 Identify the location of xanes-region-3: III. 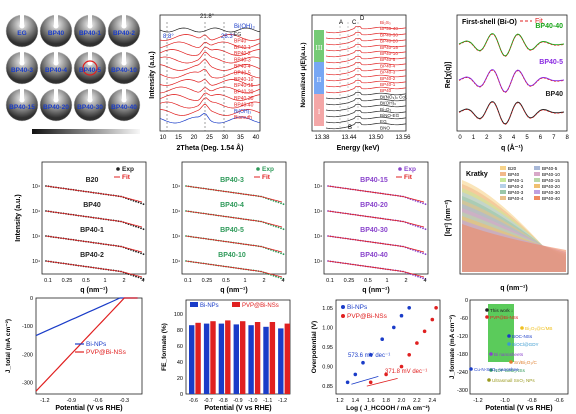
(320, 48).